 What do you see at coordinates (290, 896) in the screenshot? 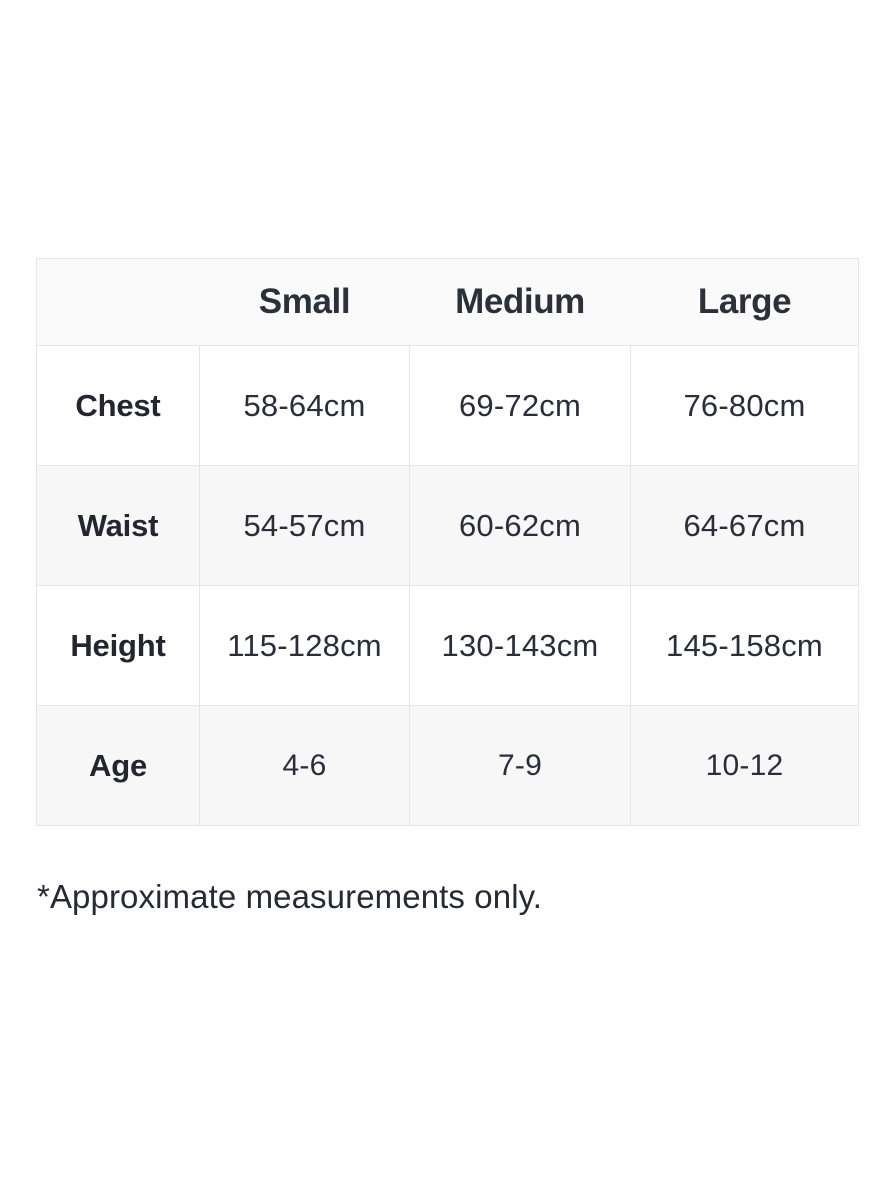
I see `footnote-approximate-measurements: *Approximate measurements only.` at bounding box center [290, 896].